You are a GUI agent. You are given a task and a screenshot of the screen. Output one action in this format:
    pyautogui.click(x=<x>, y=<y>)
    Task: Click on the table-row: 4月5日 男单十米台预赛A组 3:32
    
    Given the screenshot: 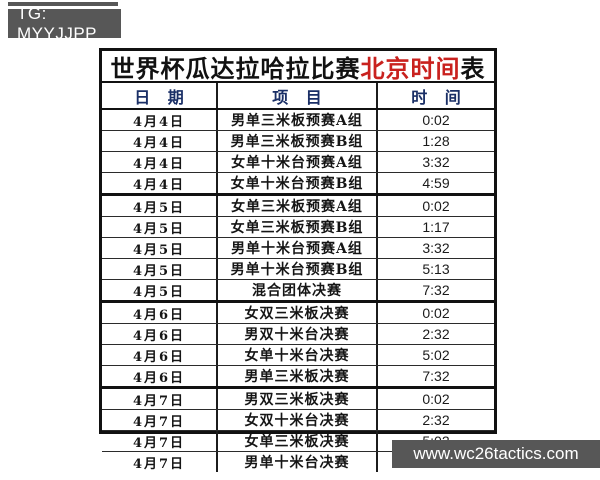 What is the action you would take?
    pyautogui.click(x=298, y=247)
    